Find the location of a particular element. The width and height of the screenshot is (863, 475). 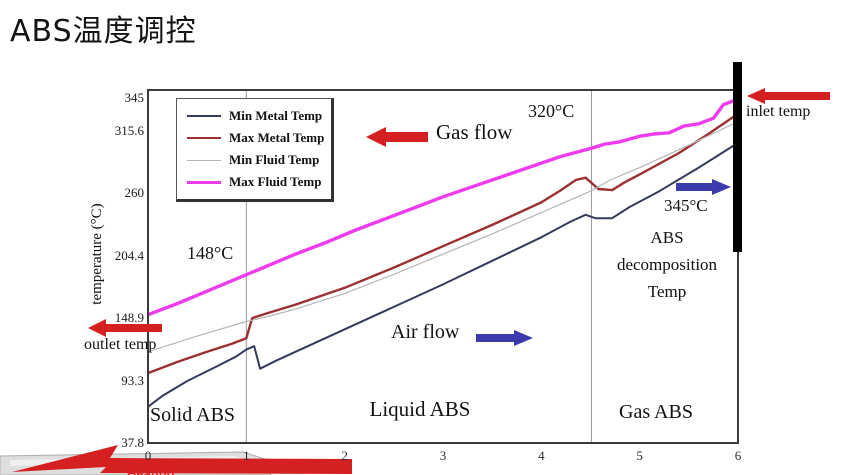

legend-label: Min Metal Temp is located at coordinates (276, 115).